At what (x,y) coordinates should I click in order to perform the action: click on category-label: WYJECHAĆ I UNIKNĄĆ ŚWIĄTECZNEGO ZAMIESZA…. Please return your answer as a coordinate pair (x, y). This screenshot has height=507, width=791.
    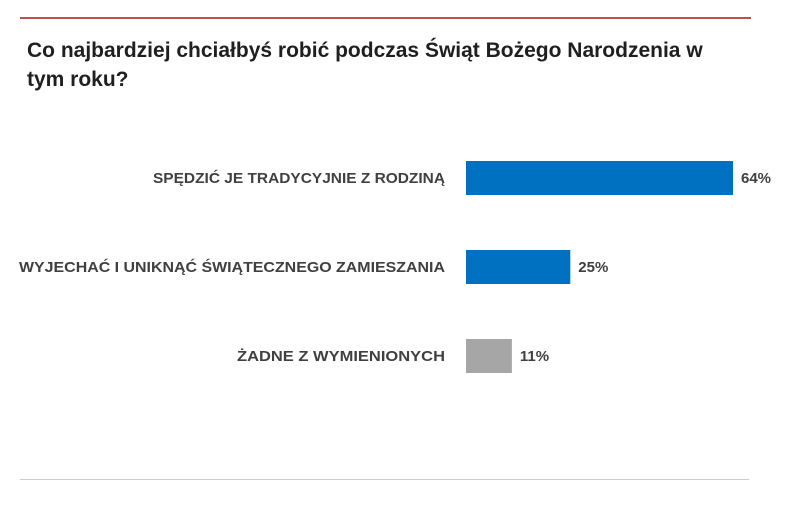
    Looking at the image, I should click on (232, 267).